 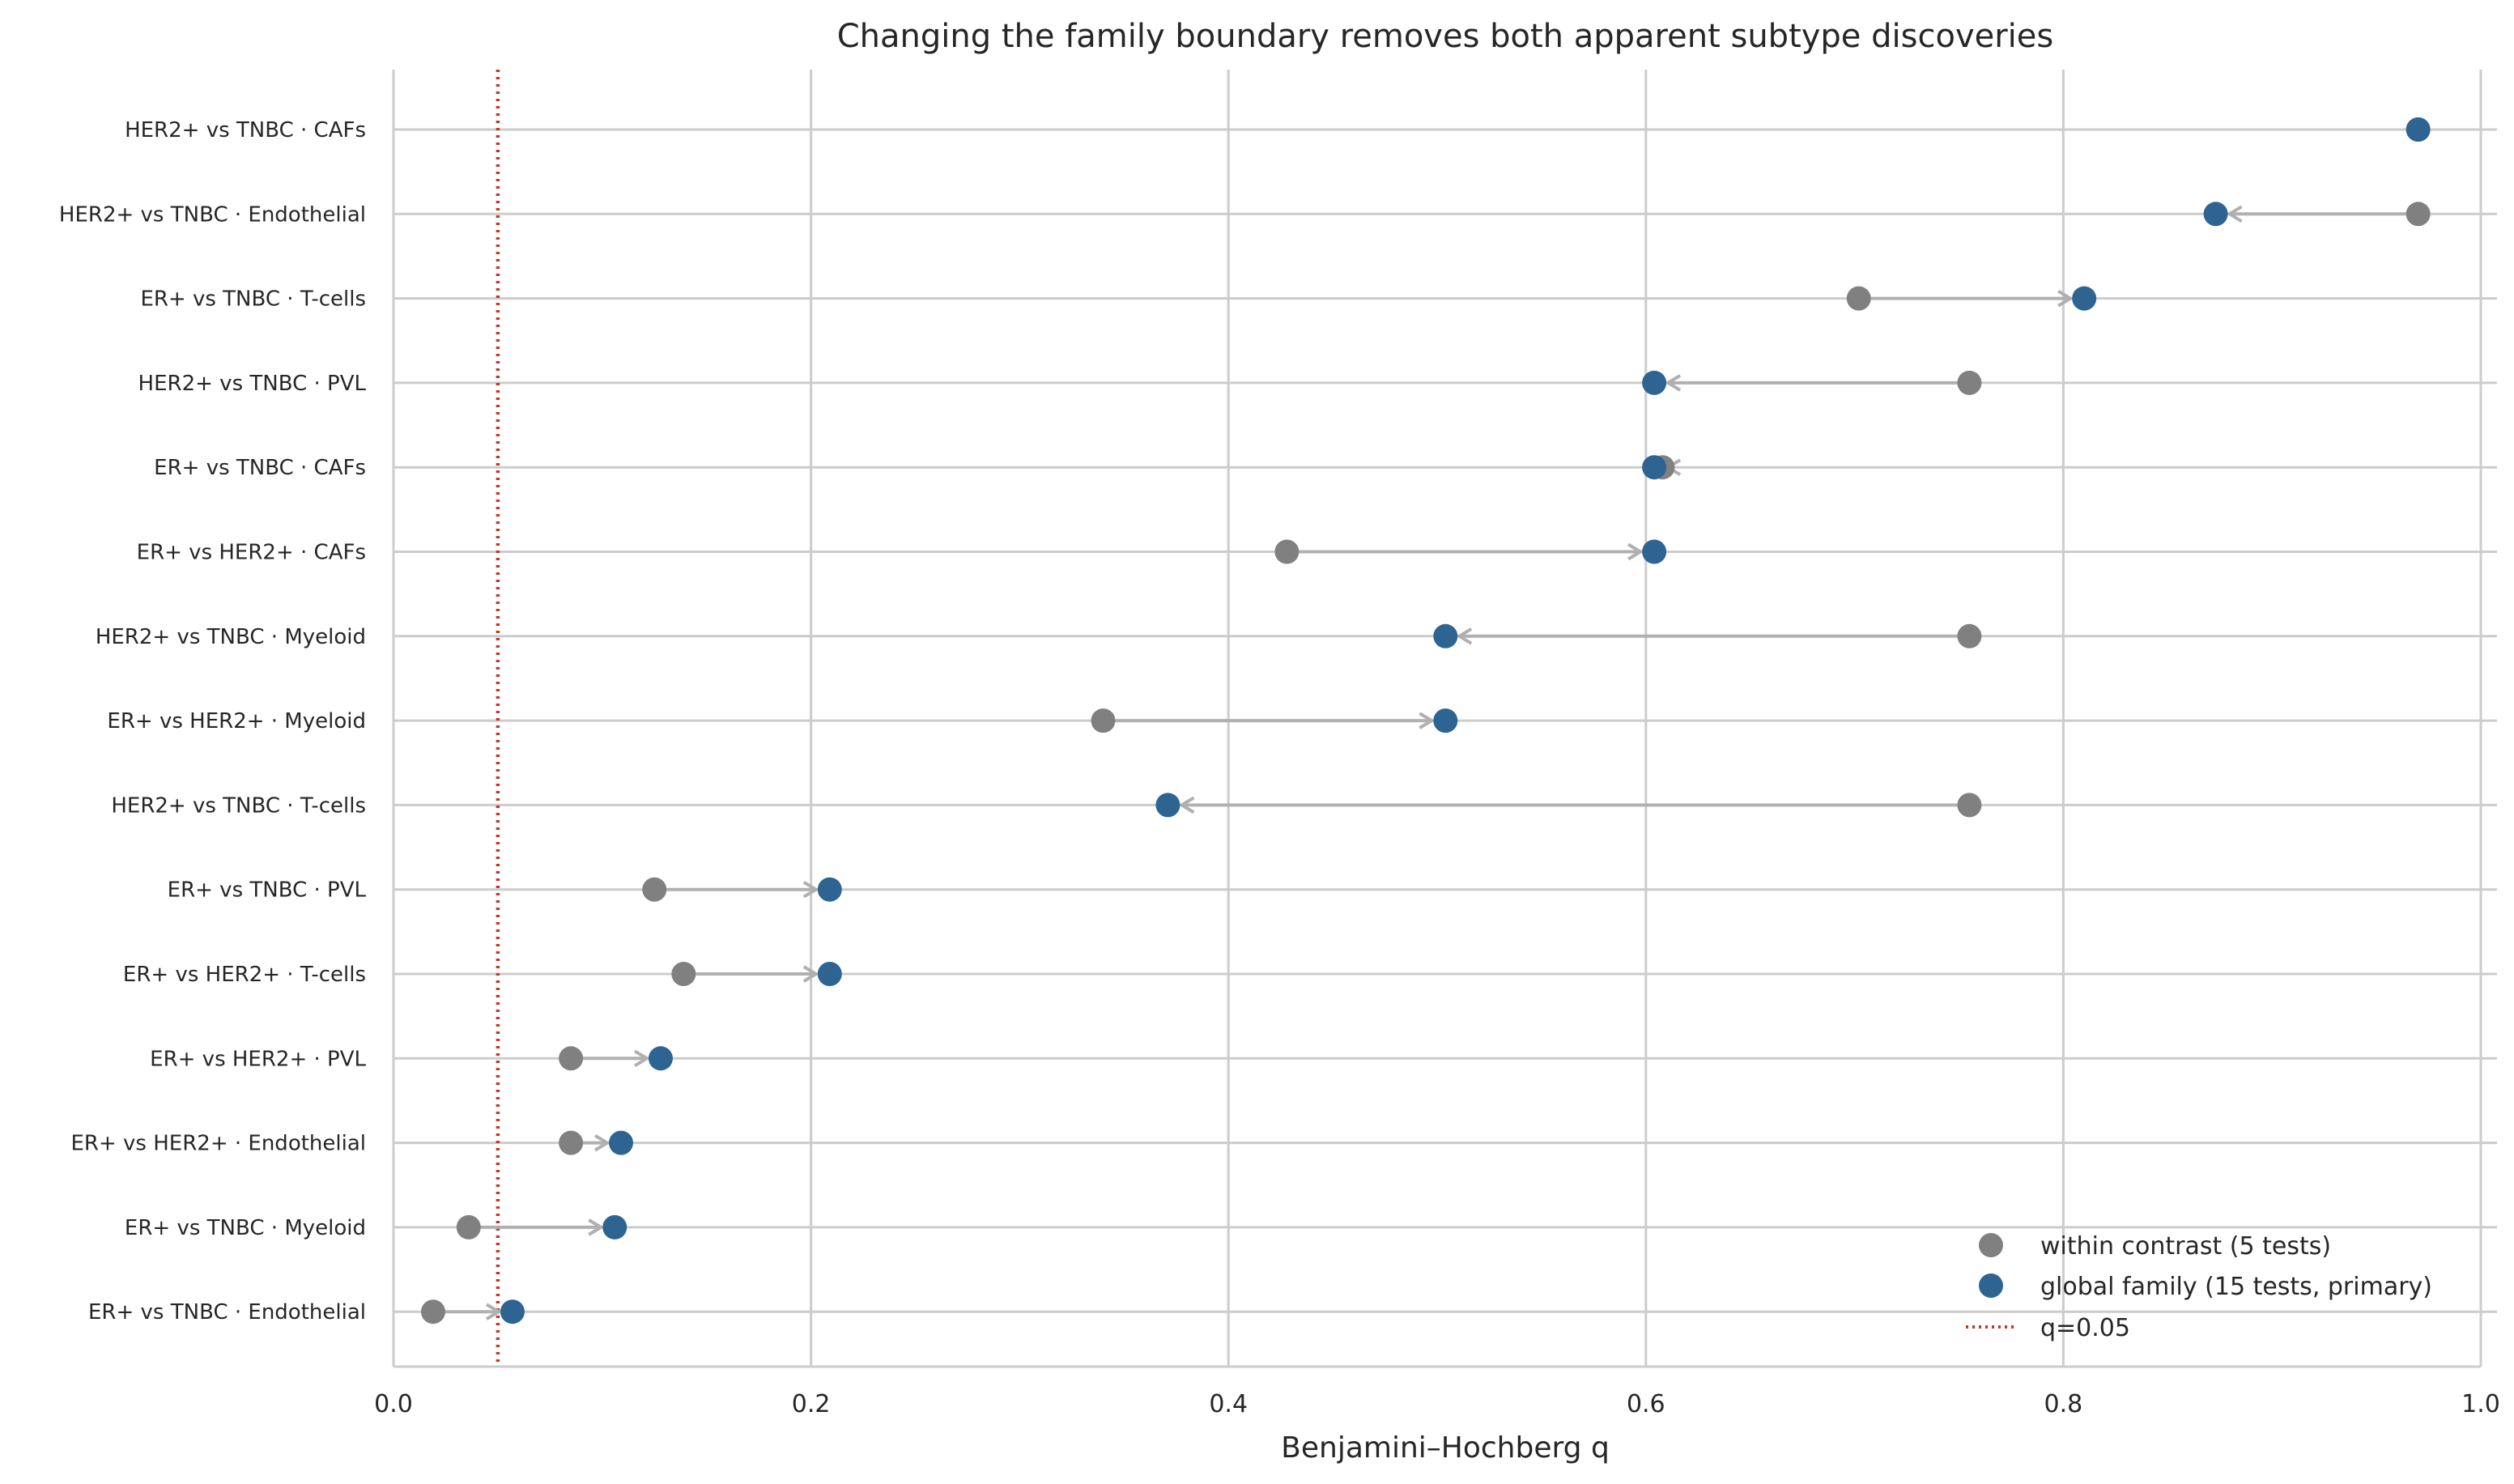 What do you see at coordinates (212, 214) in the screenshot?
I see `y-tick-label: HER2+ vs TNBC · Endothelial` at bounding box center [212, 214].